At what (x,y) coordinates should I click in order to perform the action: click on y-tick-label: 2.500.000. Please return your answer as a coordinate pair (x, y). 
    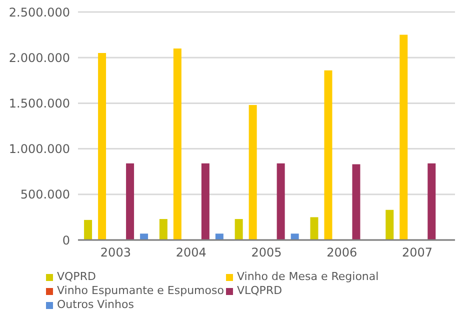
    Looking at the image, I should click on (39, 12).